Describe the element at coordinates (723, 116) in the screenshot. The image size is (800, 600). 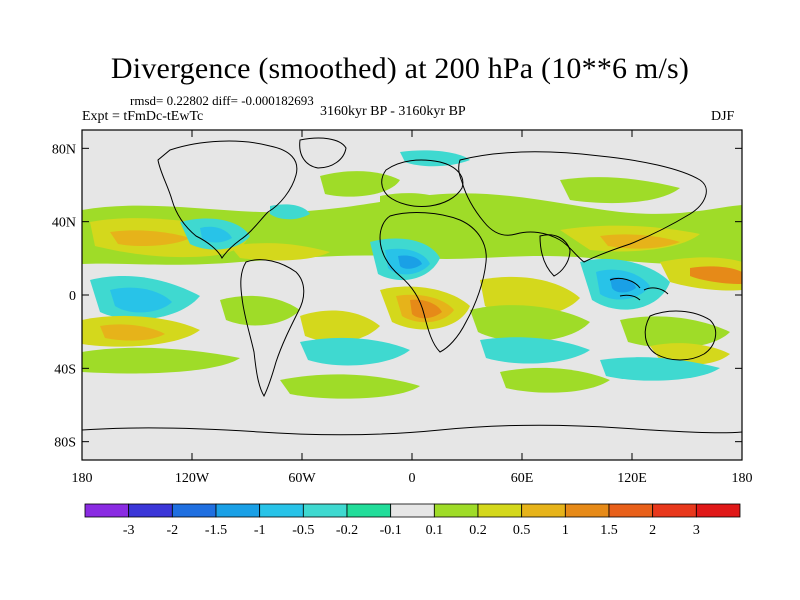
I see `season-label: DJF` at that location.